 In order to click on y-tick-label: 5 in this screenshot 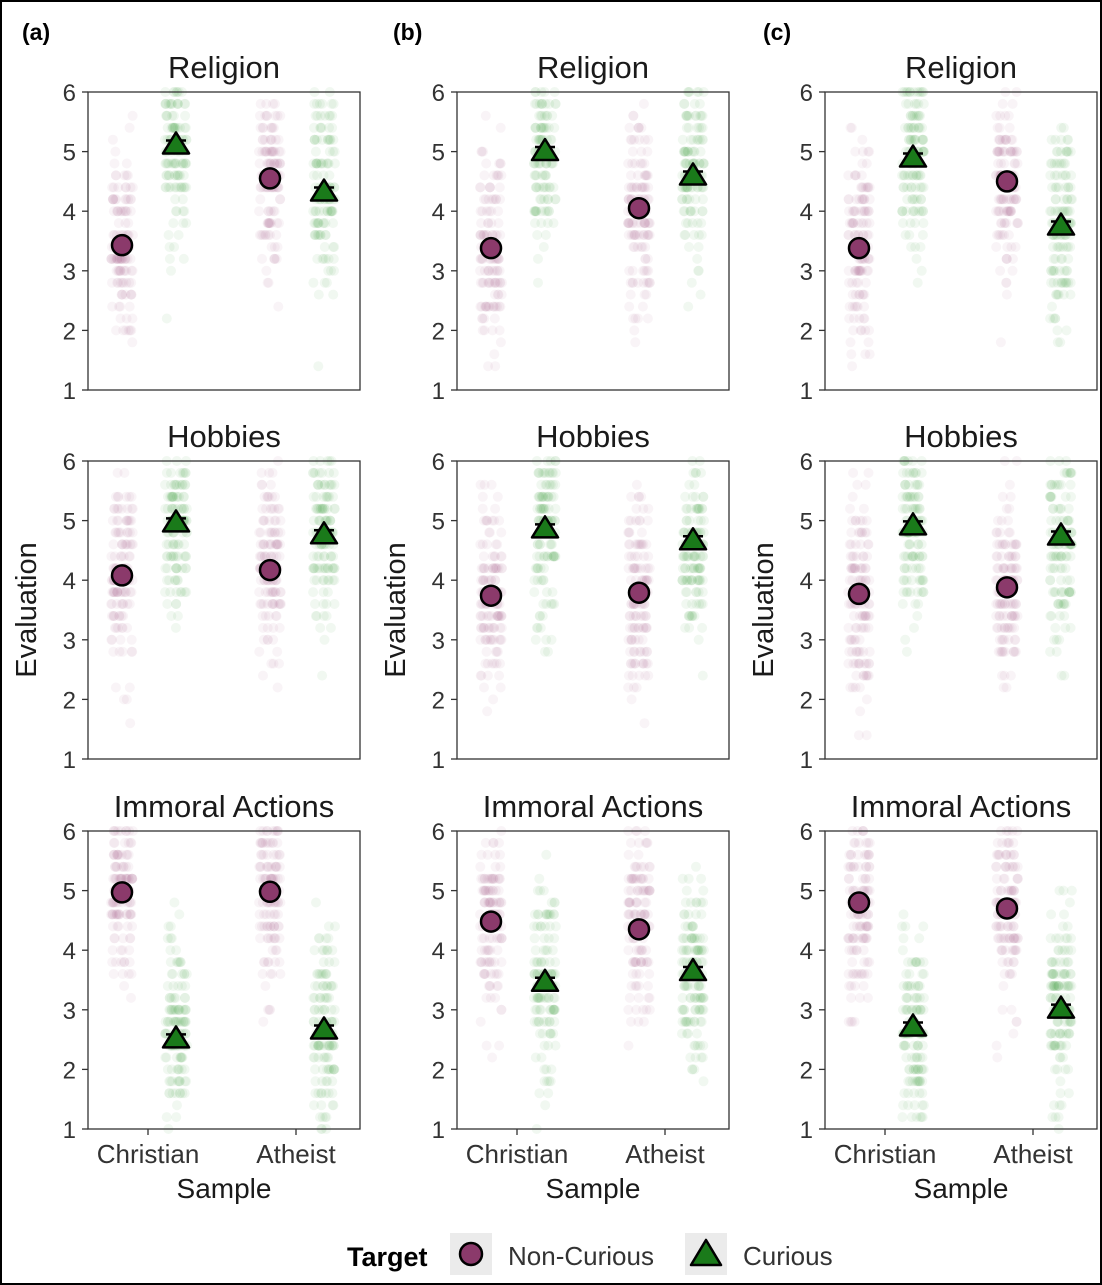, I will do `click(806, 892)`.